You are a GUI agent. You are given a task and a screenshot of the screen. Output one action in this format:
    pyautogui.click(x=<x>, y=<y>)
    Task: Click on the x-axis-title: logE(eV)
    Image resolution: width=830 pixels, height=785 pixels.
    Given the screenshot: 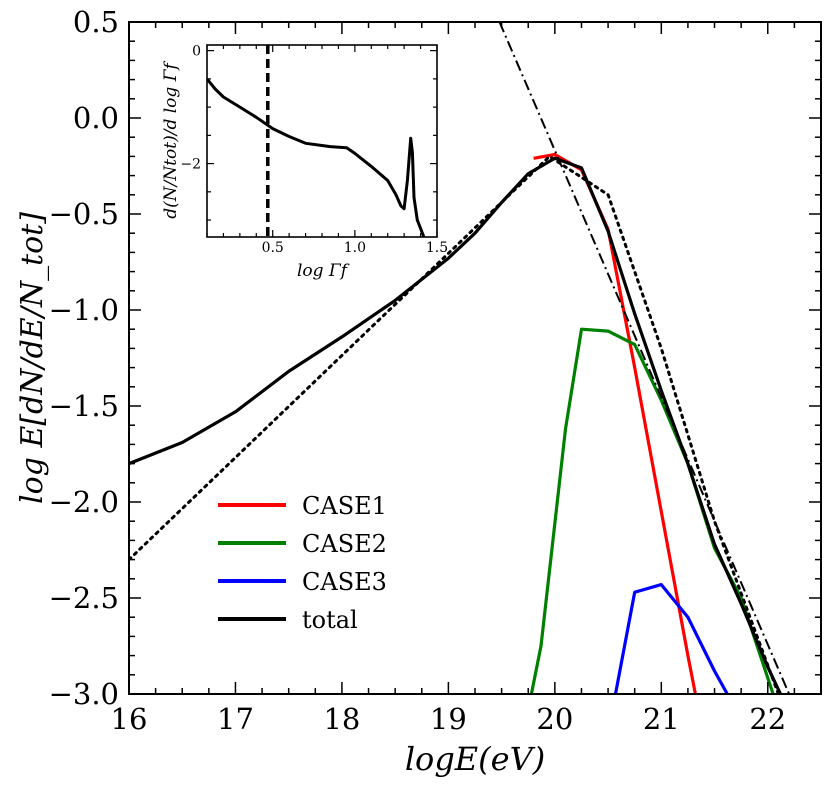 What is the action you would take?
    pyautogui.click(x=475, y=759)
    